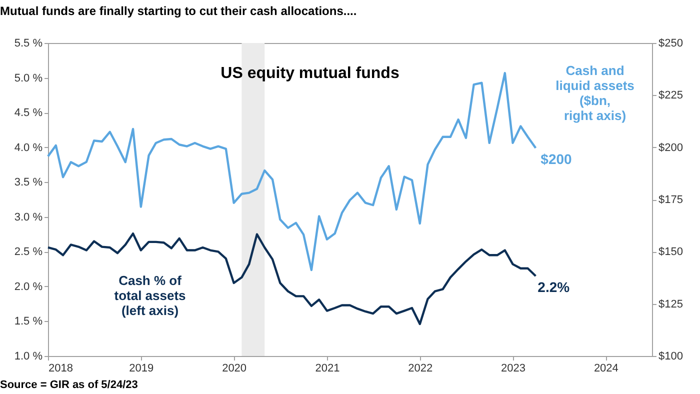 The height and width of the screenshot is (394, 700). Describe the element at coordinates (28, 217) in the screenshot. I see `y-tick-label: 3.0 %` at that location.